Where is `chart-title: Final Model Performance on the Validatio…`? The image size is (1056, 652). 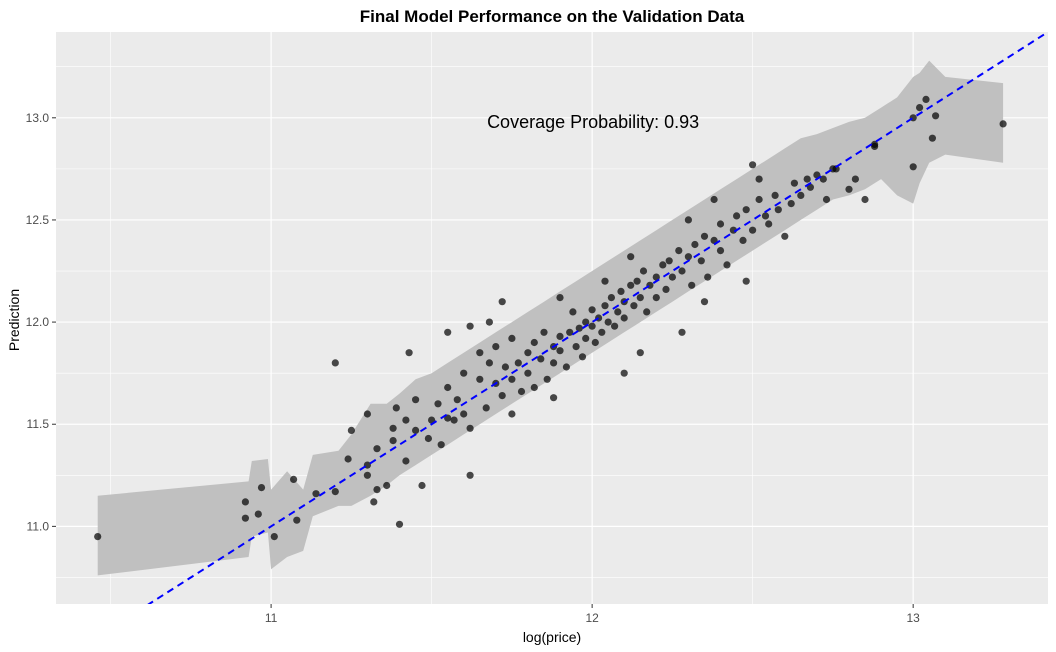
chart-title: Final Model Performance on the Validatio… is located at coordinates (552, 16).